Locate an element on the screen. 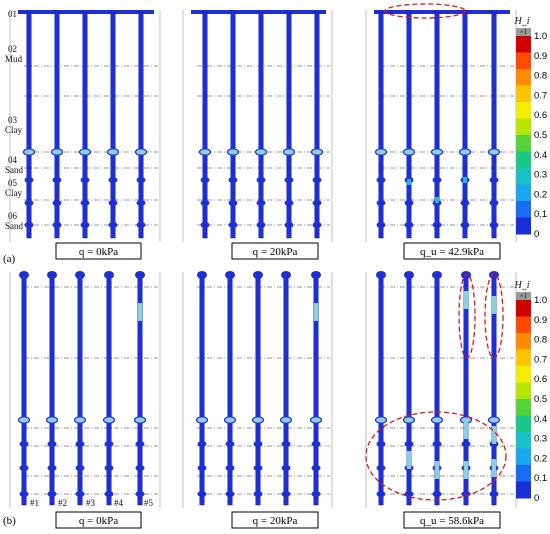 Image resolution: width=550 pixels, height=534 pixels. load-caption: q = 0kPa is located at coordinates (98, 252).